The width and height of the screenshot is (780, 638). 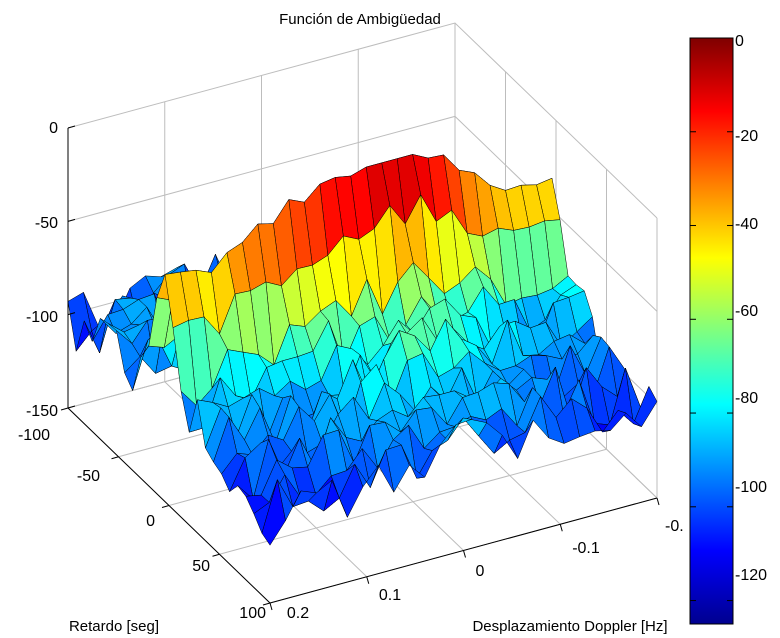 I want to click on colorbar-tick-label: -60, so click(x=746, y=311).